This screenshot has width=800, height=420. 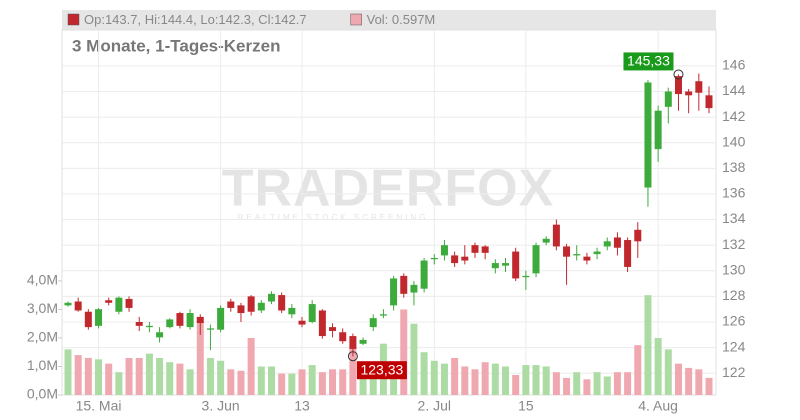 What do you see at coordinates (99, 406) in the screenshot?
I see `x-tick-label: 15. Mai` at bounding box center [99, 406].